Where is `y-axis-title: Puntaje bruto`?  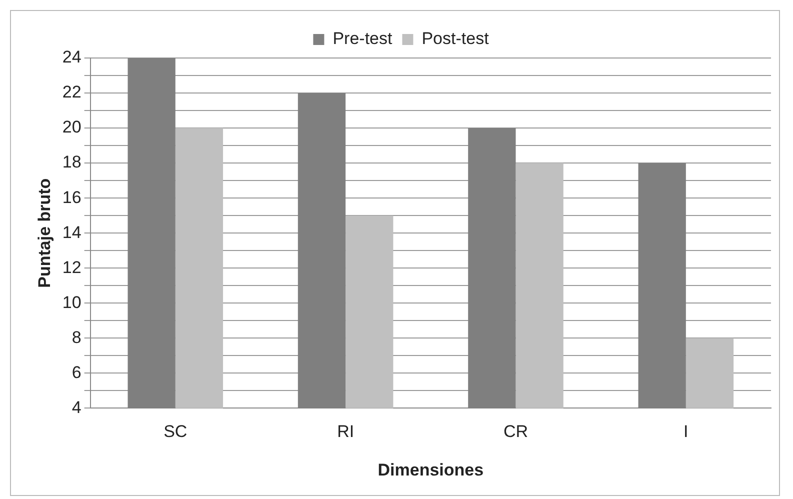 y-axis-title: Puntaje bruto is located at coordinates (44, 233).